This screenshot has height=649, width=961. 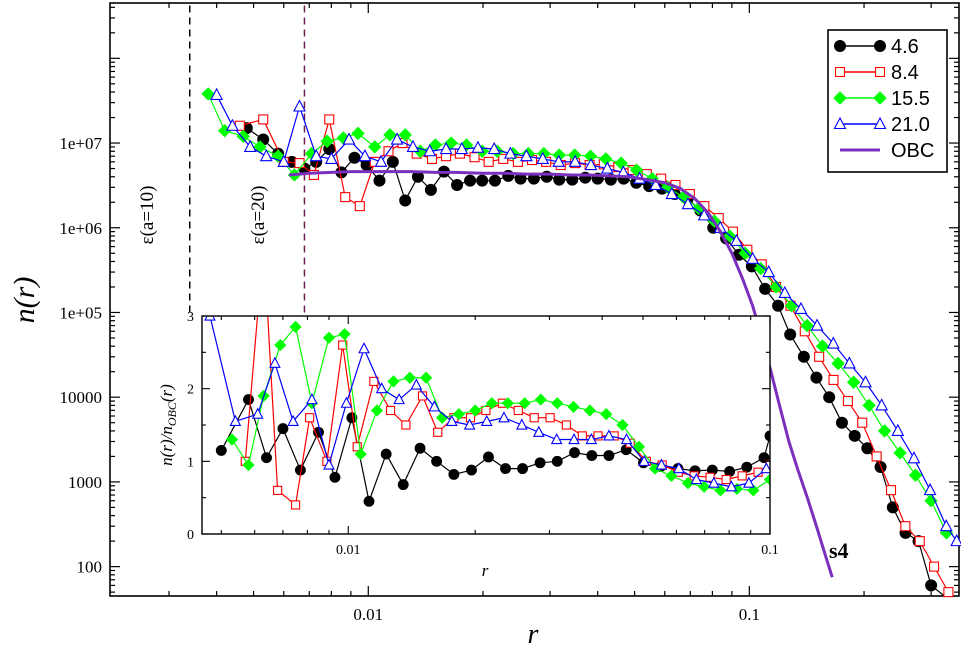 What do you see at coordinates (90, 567) in the screenshot?
I see `main-y-tick-label: 100` at bounding box center [90, 567].